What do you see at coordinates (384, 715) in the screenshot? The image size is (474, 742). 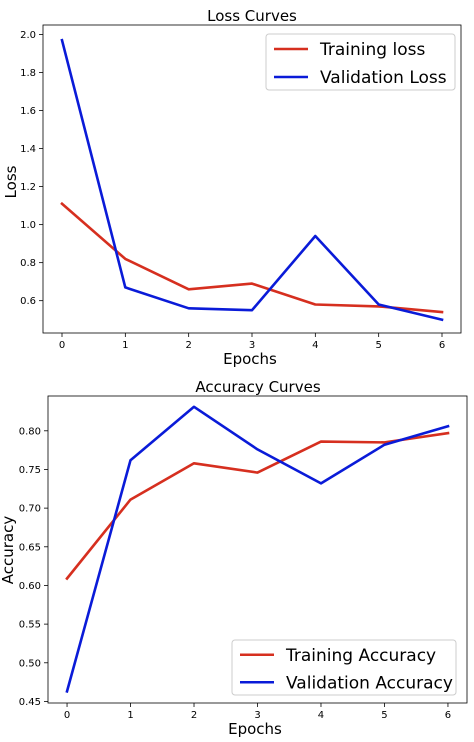 I see `accuracy-x-tick-label: 5` at bounding box center [384, 715].